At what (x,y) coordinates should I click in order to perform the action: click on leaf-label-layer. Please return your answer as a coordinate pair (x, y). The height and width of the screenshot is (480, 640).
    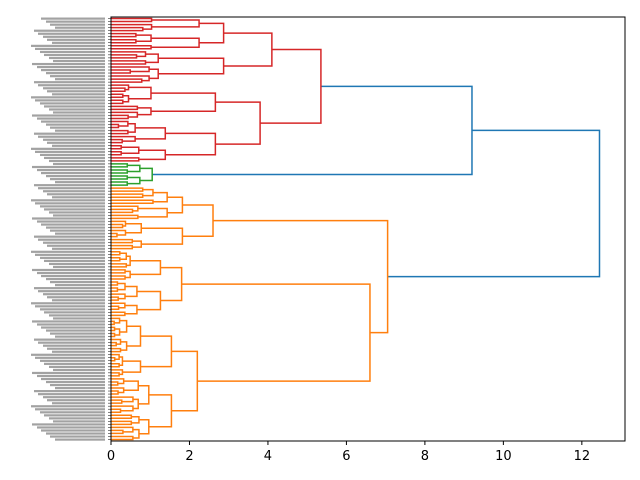
    Looking at the image, I should click on (71, 229).